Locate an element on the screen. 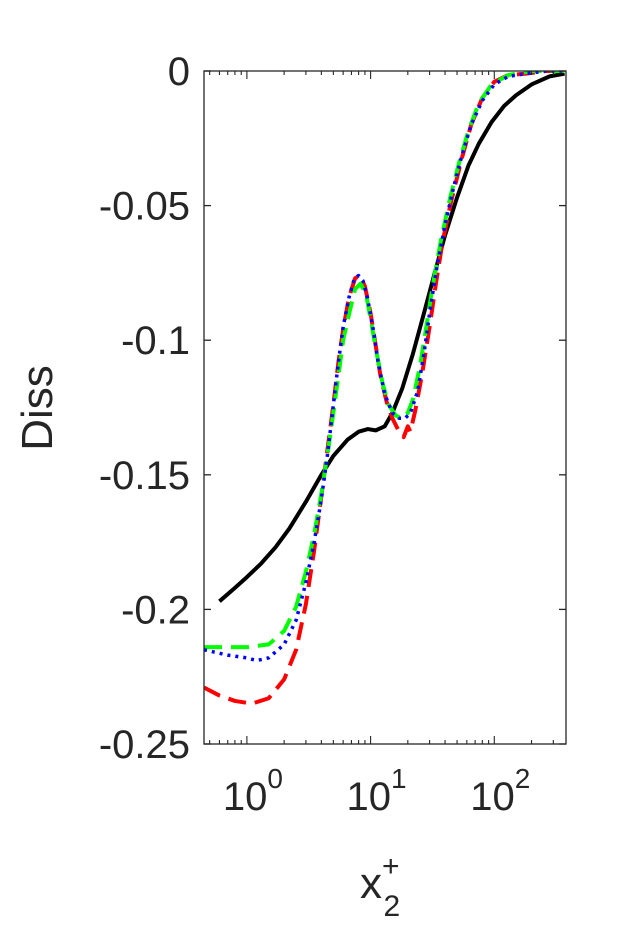  x-axis-label-superscript: + is located at coordinates (391, 866).